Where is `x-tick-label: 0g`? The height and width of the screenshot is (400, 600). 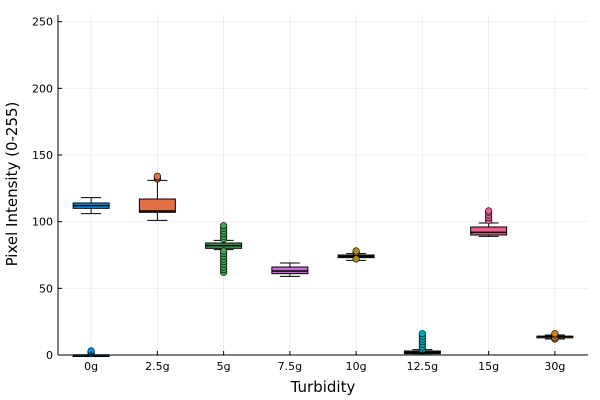
x-tick-label: 0g is located at coordinates (91, 366).